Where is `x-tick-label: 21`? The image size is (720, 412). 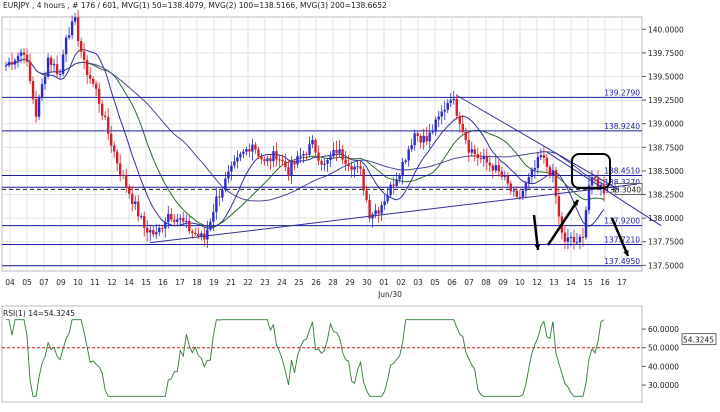
x-tick-label: 21 is located at coordinates (231, 282).